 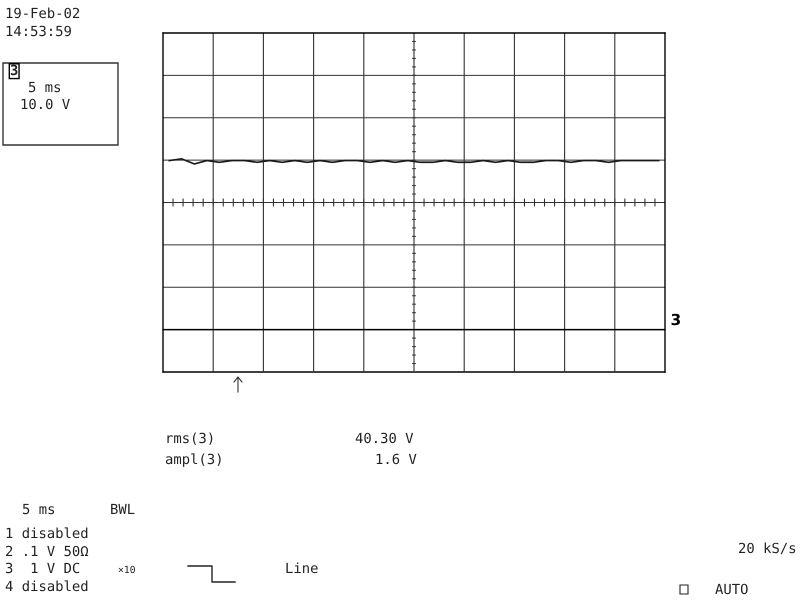 I want to click on text: 40.30 V, so click(x=385, y=438).